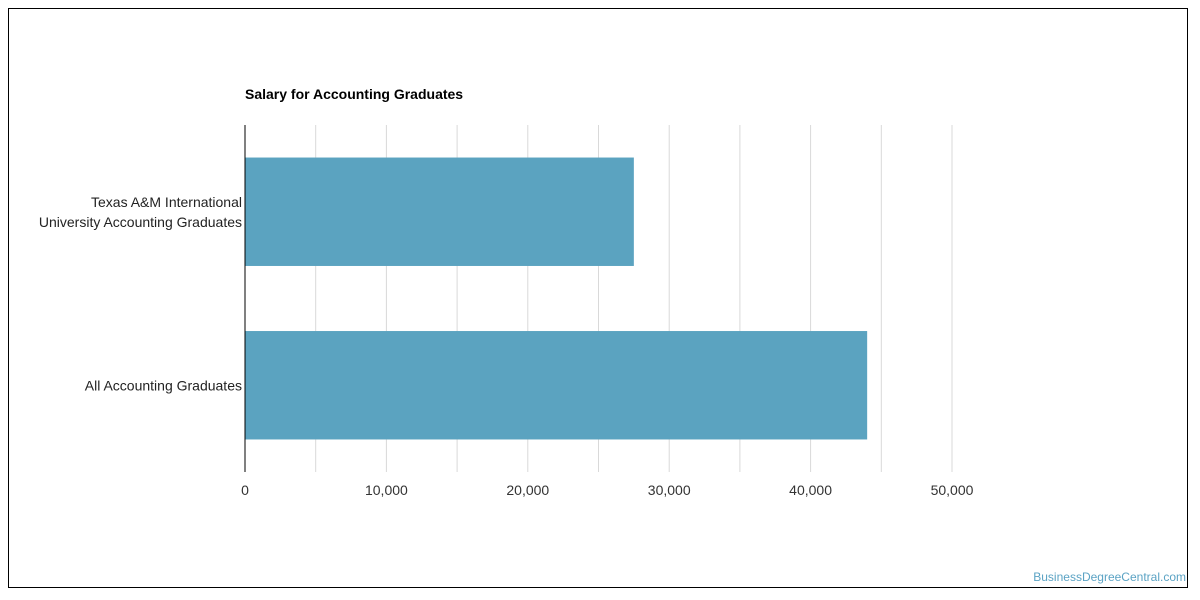  Describe the element at coordinates (607, 490) in the screenshot. I see `x-tick-labels: 0 10,000 20,000 30,000 40,000 50,000` at that location.